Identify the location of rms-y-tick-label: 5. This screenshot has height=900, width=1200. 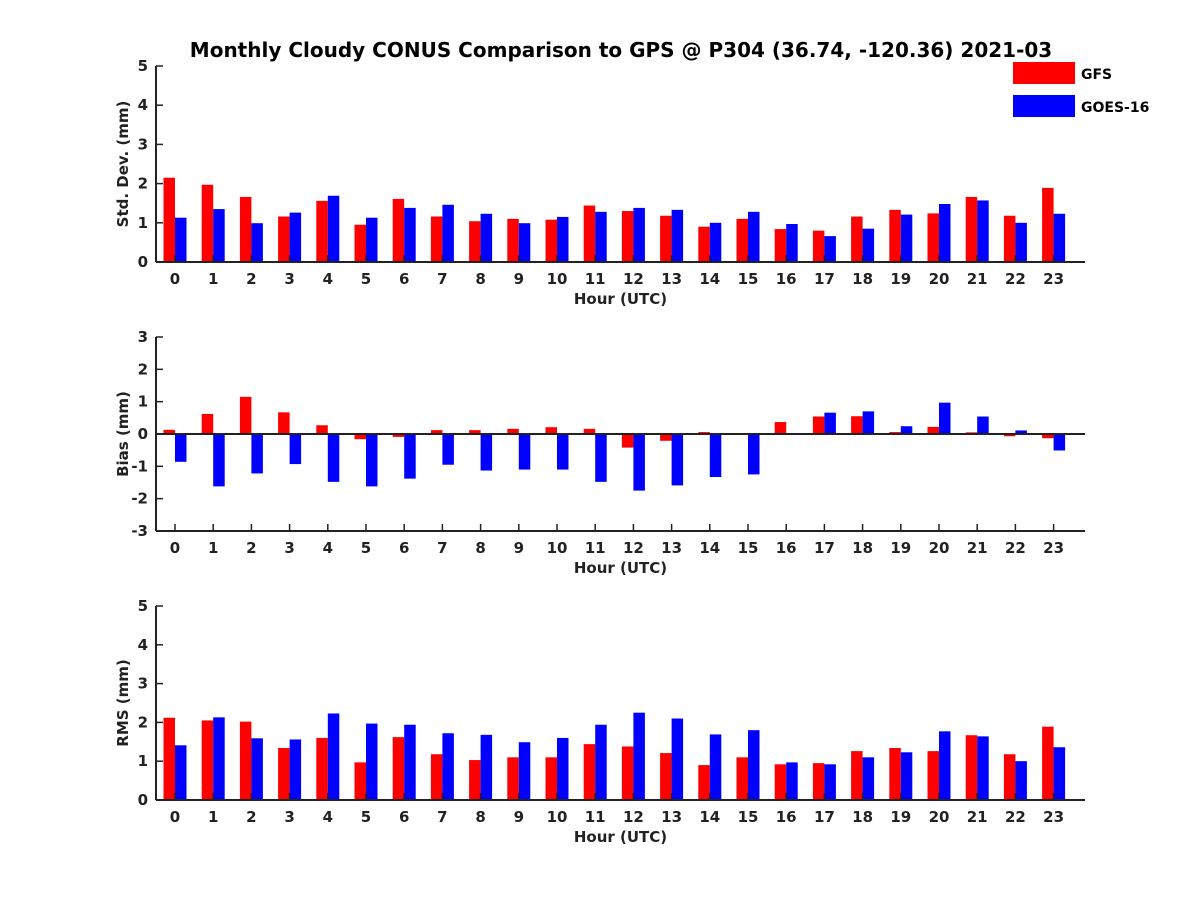
(143, 606).